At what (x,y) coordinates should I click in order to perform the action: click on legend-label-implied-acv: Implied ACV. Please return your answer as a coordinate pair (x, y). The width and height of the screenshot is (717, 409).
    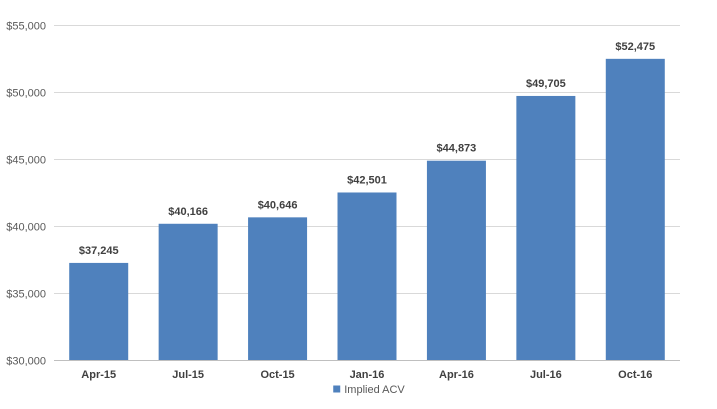
    Looking at the image, I should click on (374, 390).